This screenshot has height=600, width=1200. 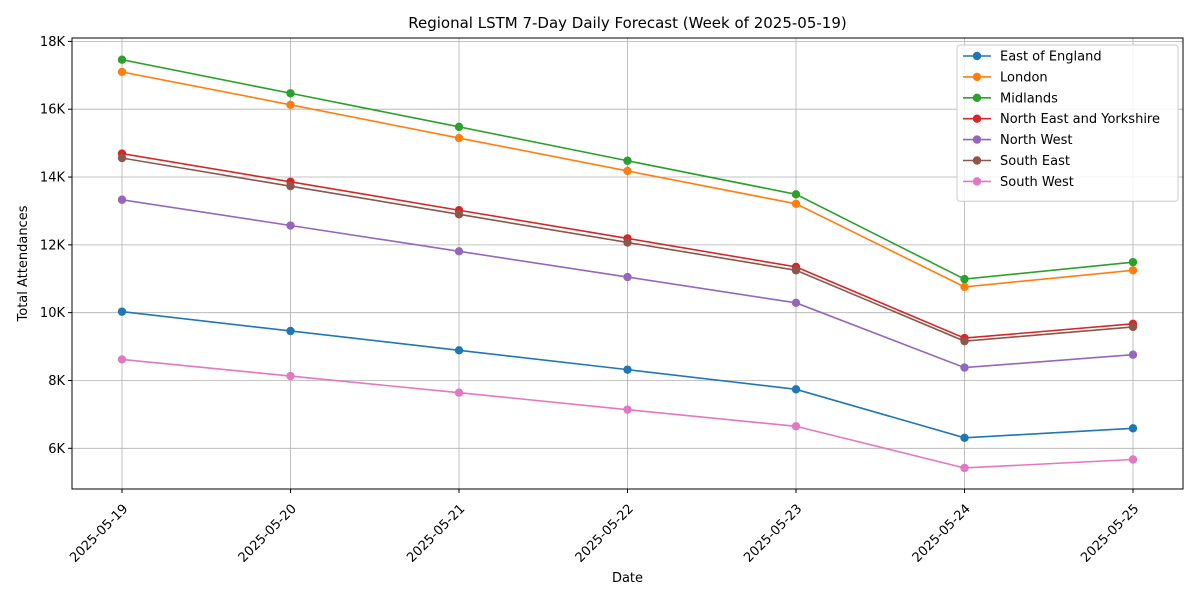 I want to click on legend-item: South East, so click(x=1016, y=161).